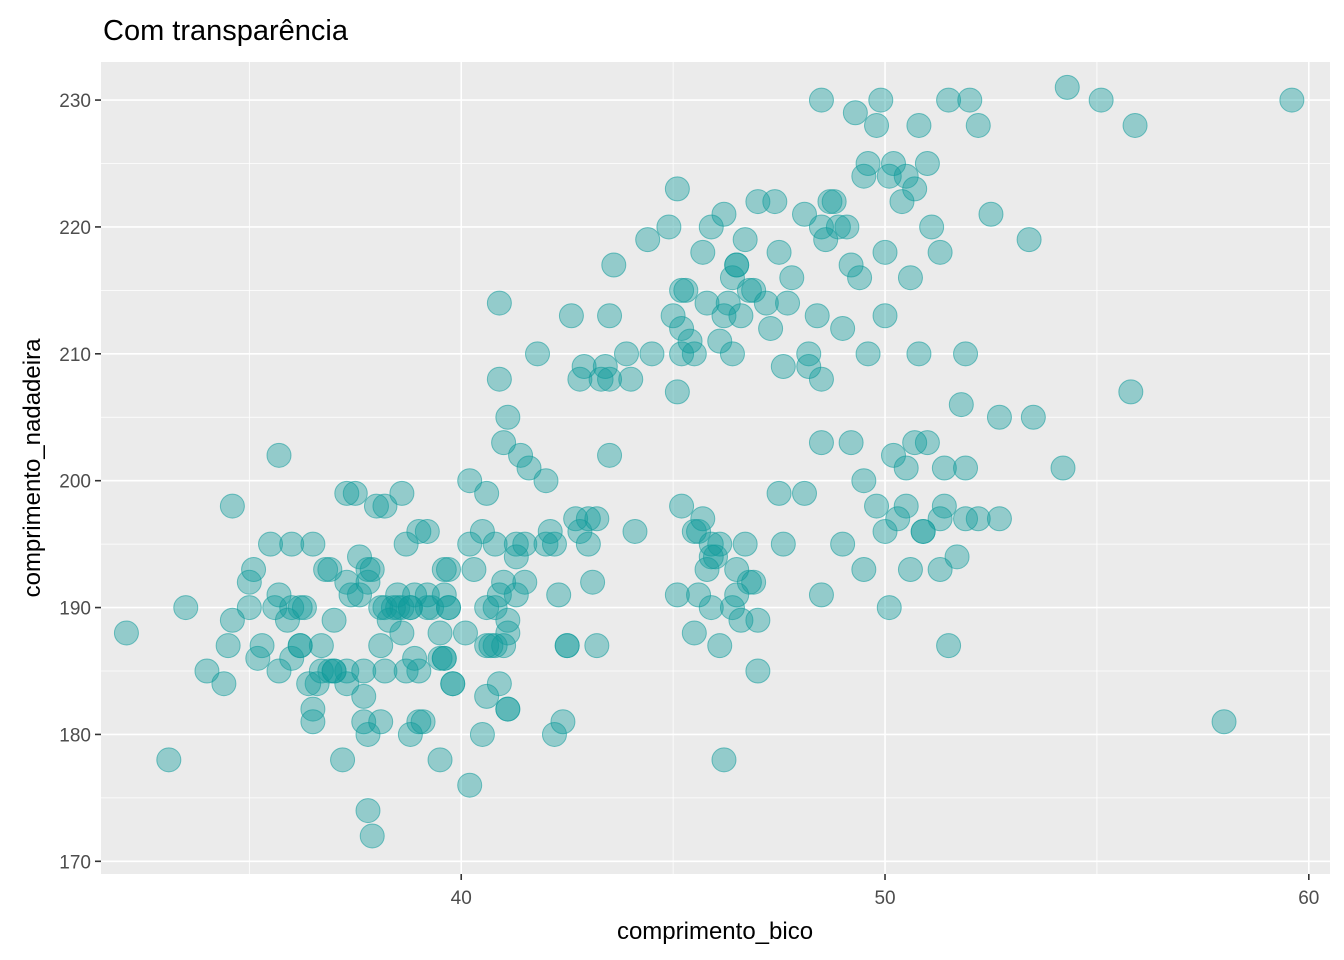  Describe the element at coordinates (75, 862) in the screenshot. I see `y-tick-label: 170` at that location.